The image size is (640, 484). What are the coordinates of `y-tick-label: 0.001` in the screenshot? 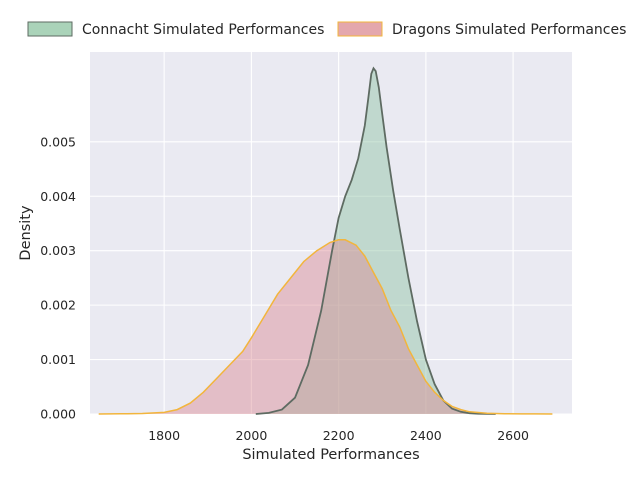 It's located at (58, 359).